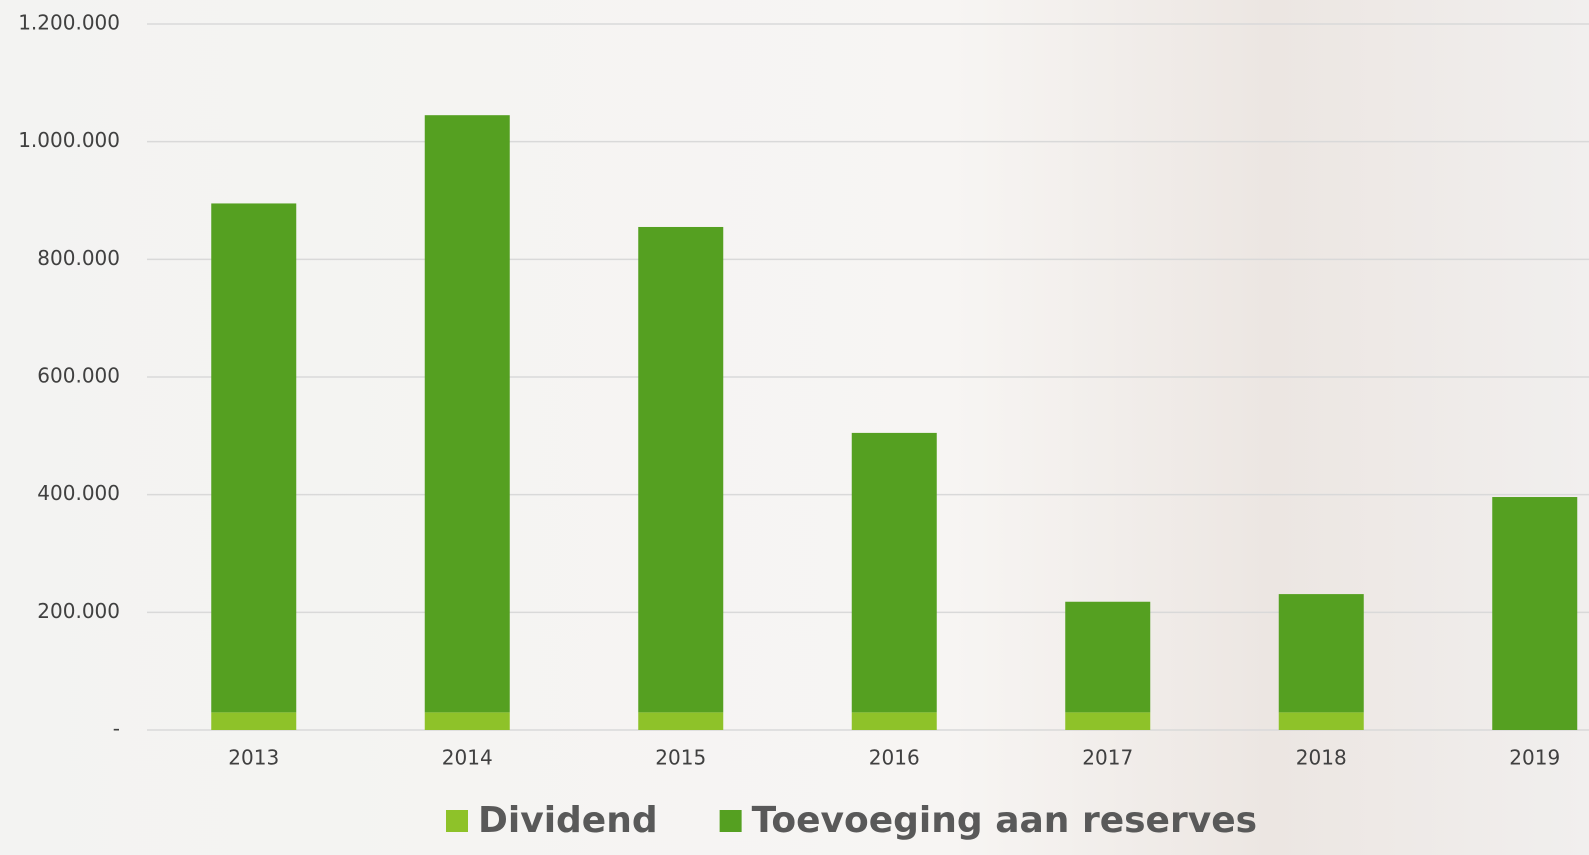  Describe the element at coordinates (116, 729) in the screenshot. I see `y-tick-label: -` at that location.